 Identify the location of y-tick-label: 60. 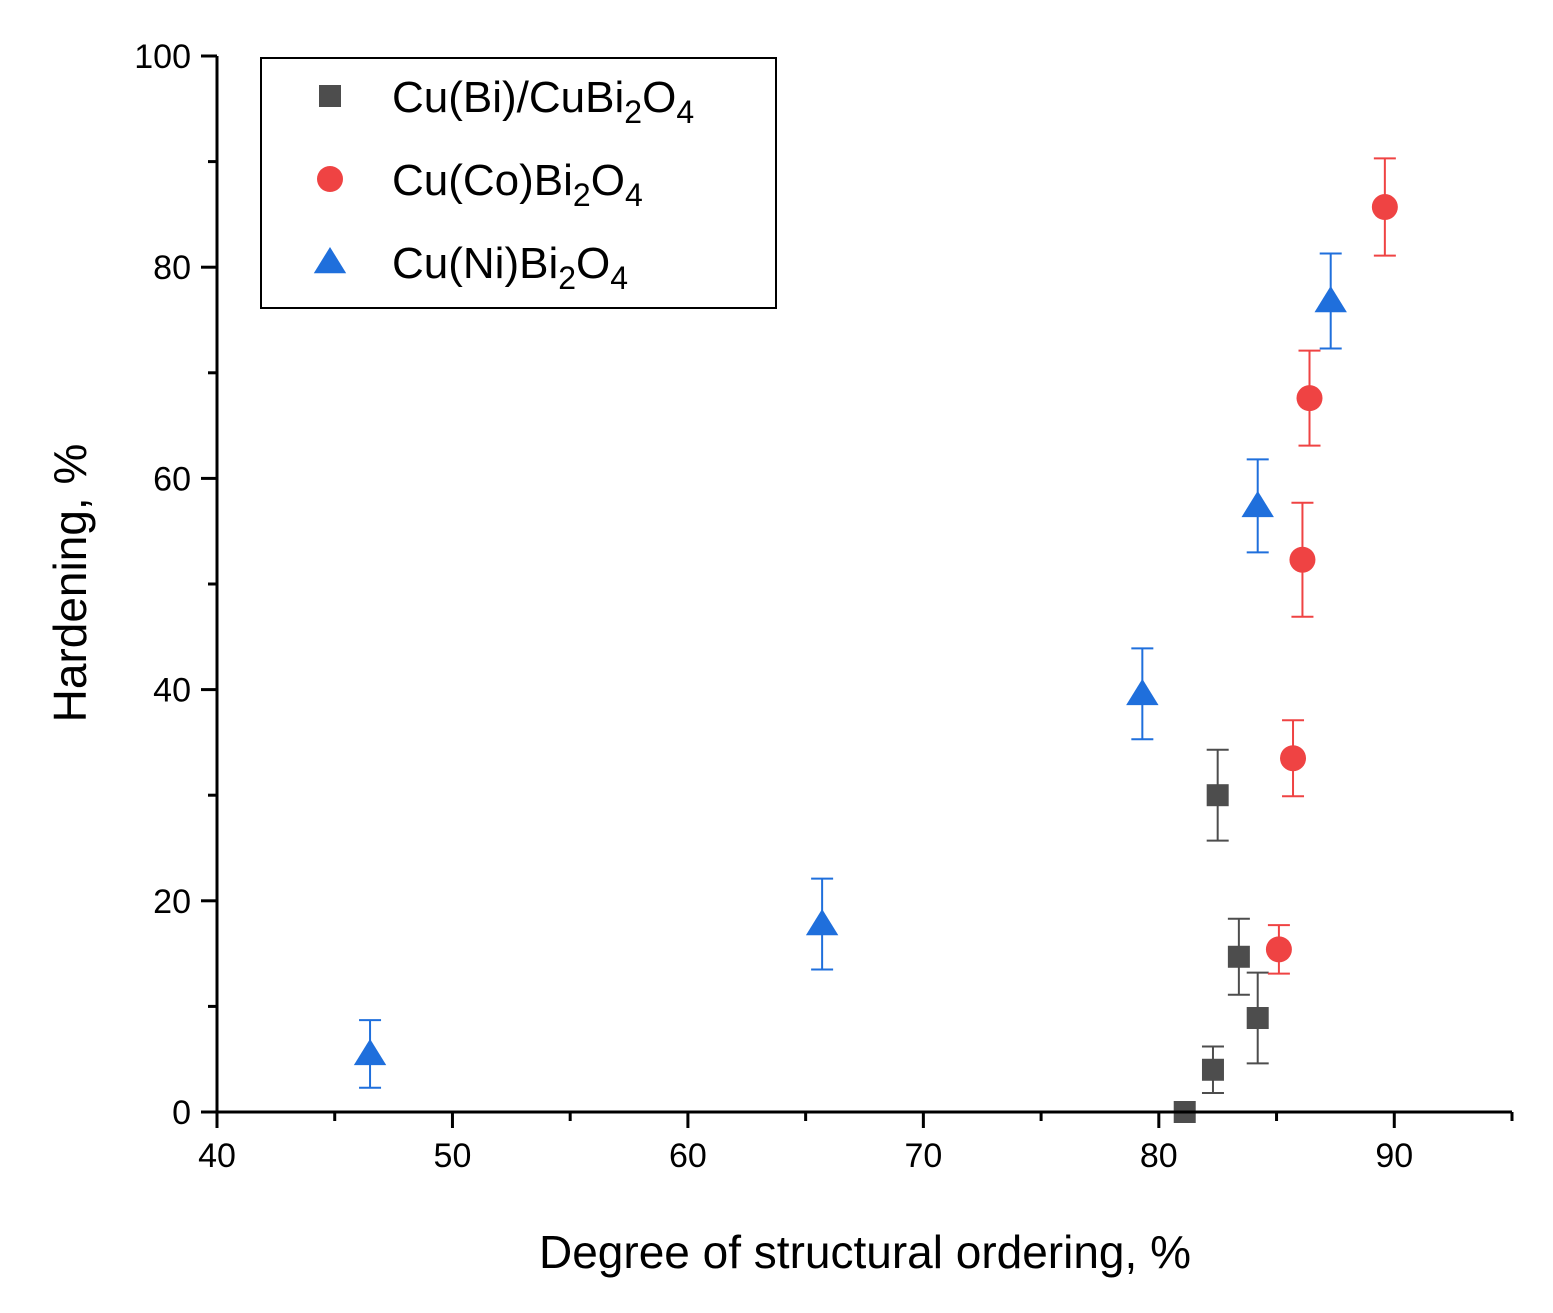
(172, 479).